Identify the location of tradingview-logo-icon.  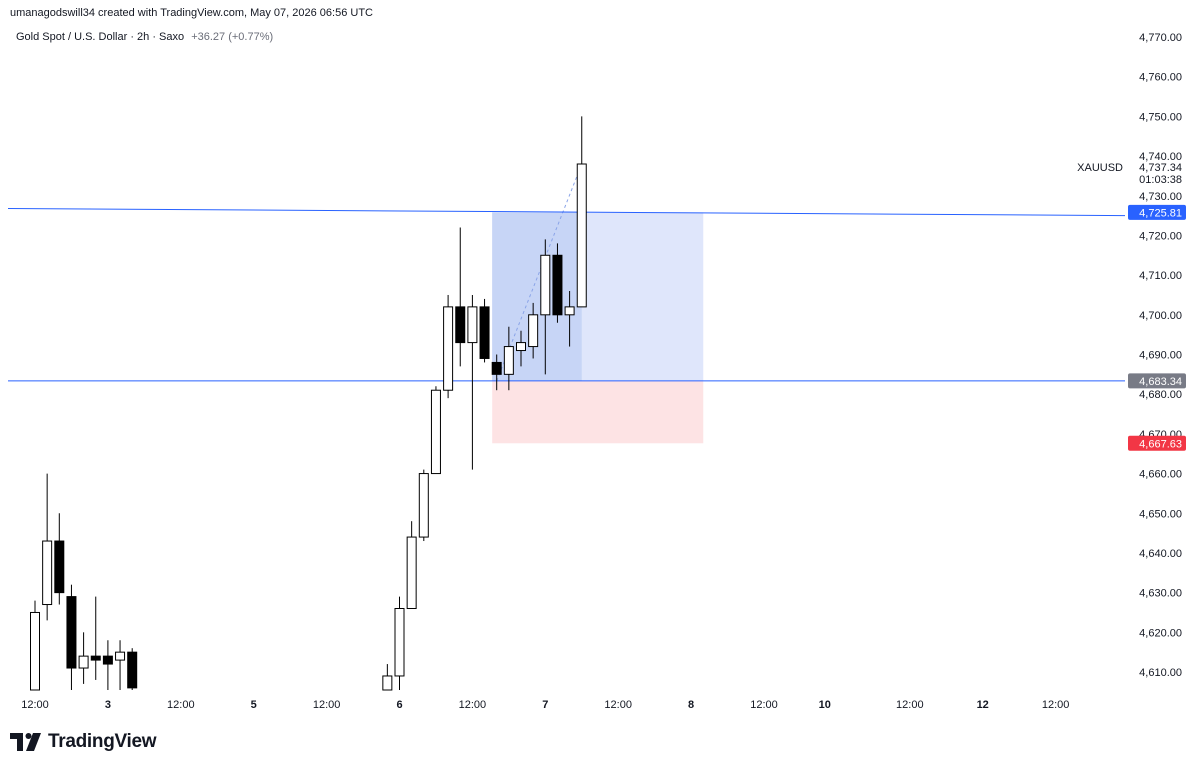
(25, 742).